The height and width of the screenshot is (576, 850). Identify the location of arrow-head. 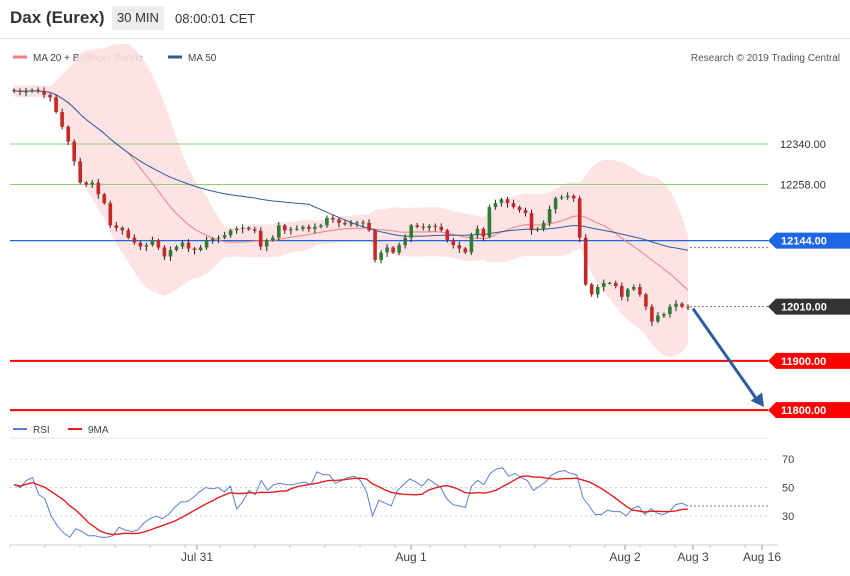
(757, 400).